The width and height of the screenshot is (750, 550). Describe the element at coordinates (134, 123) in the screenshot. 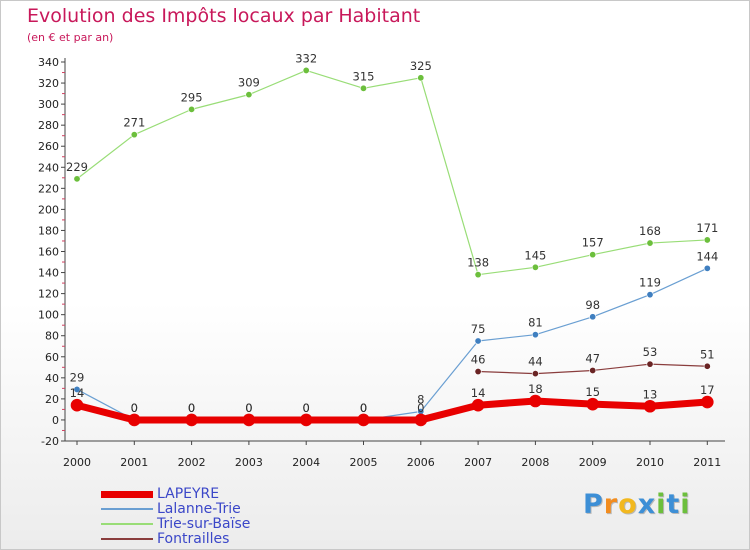

I see `data-label: 271` at that location.